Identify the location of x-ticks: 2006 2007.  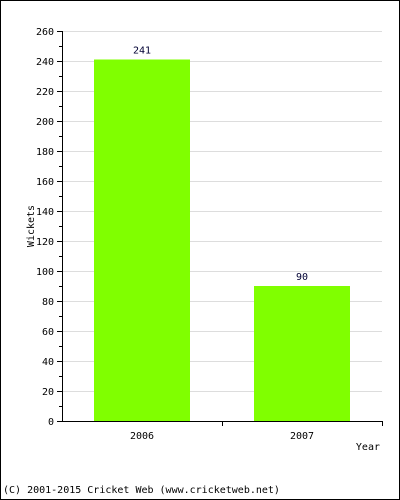
(256, 431).